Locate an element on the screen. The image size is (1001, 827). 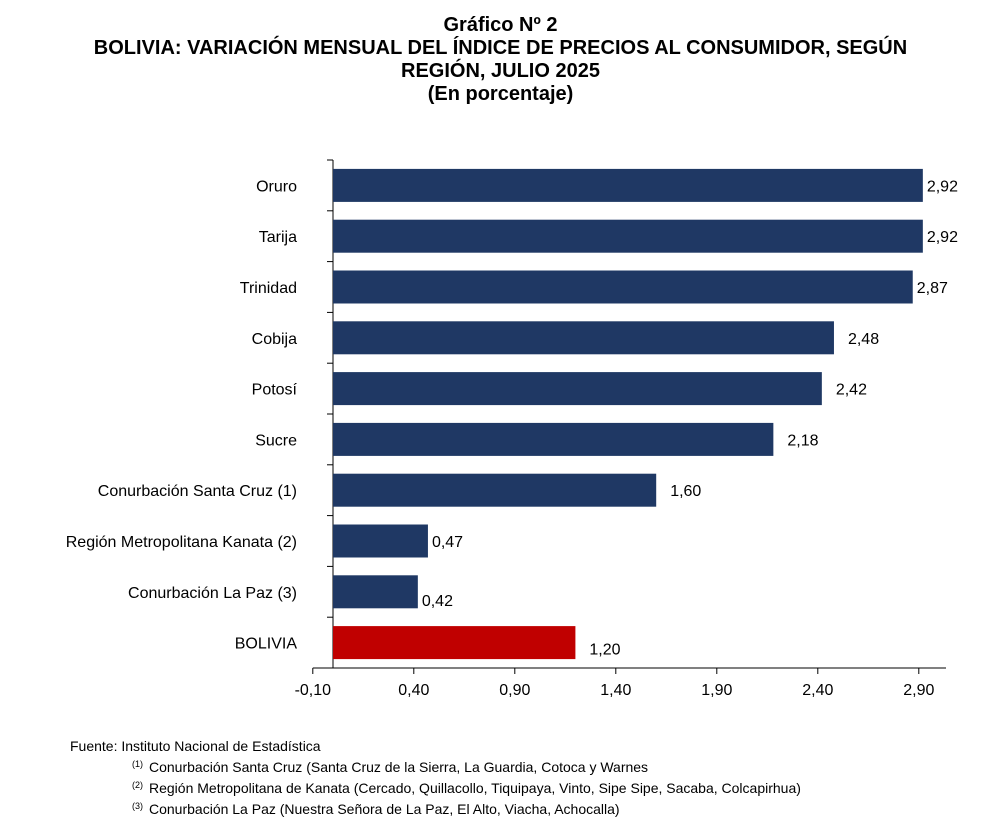
x-tick-label-6: 2,90 is located at coordinates (918, 690).